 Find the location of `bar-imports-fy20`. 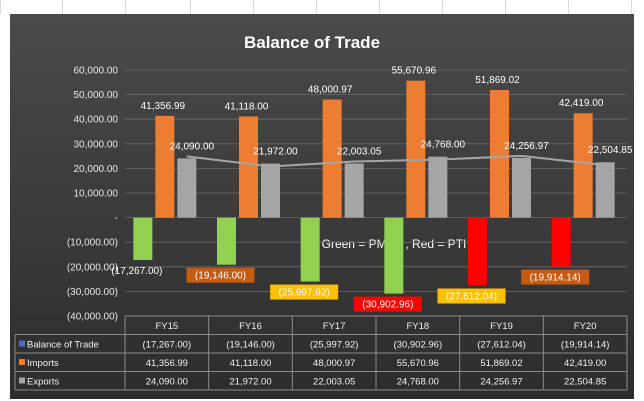

bar-imports-fy20 is located at coordinates (583, 165).